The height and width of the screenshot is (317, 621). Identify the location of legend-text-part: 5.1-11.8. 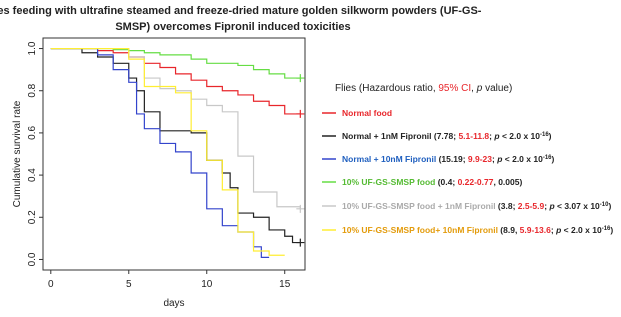
(473, 136).